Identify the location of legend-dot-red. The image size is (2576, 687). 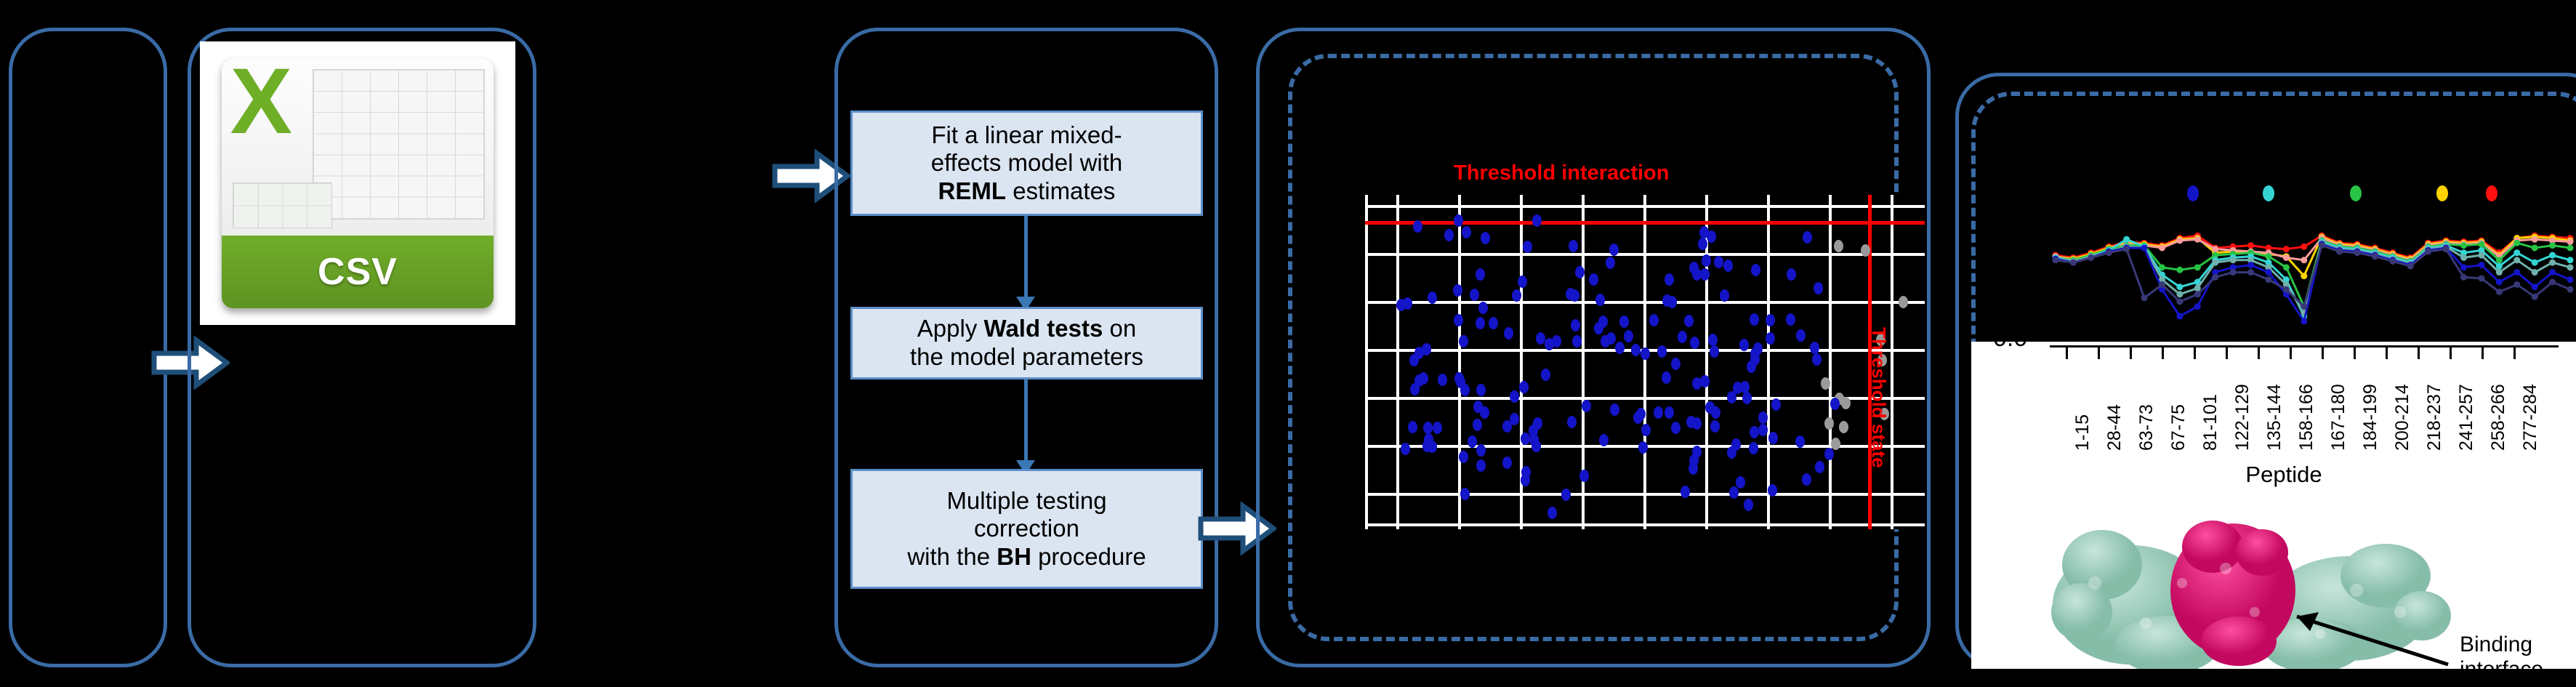
(2491, 193).